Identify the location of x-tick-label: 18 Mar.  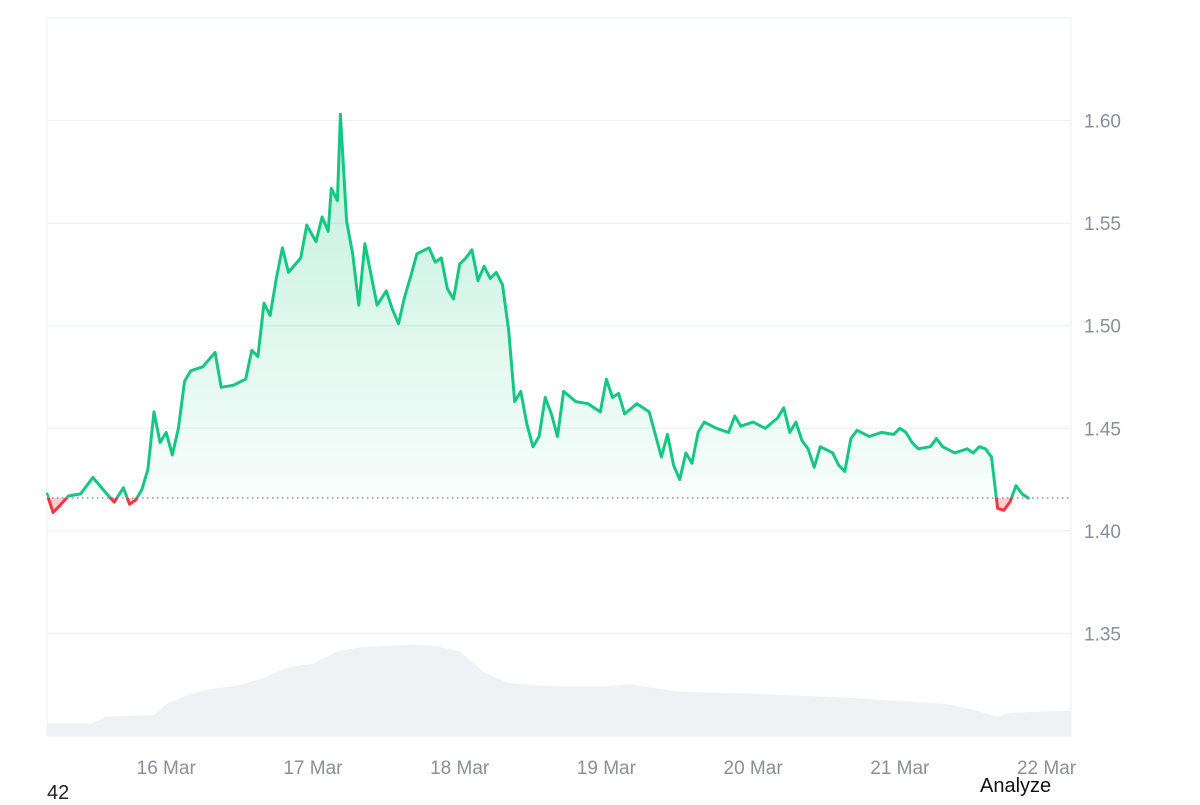
(460, 768).